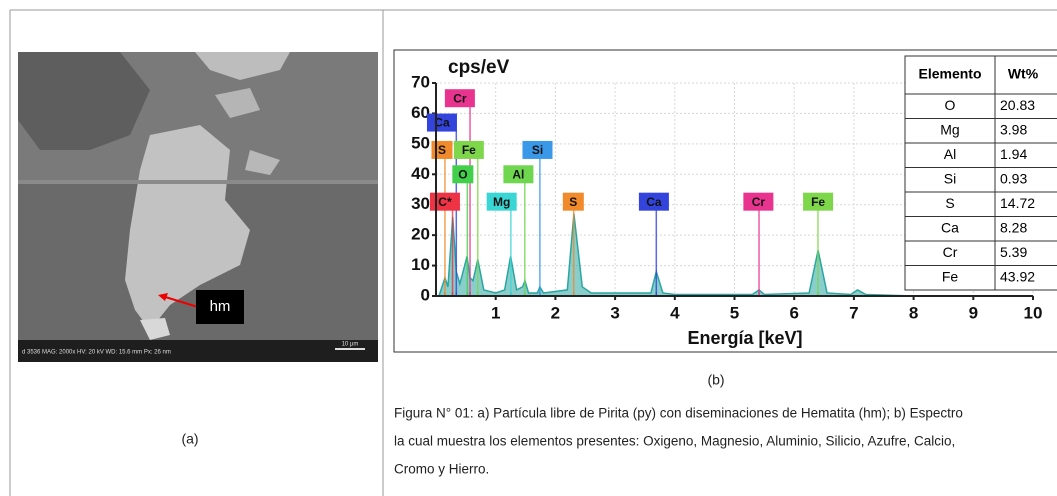 This screenshot has height=496, width=1057. I want to click on element-label: Mg, so click(501, 202).